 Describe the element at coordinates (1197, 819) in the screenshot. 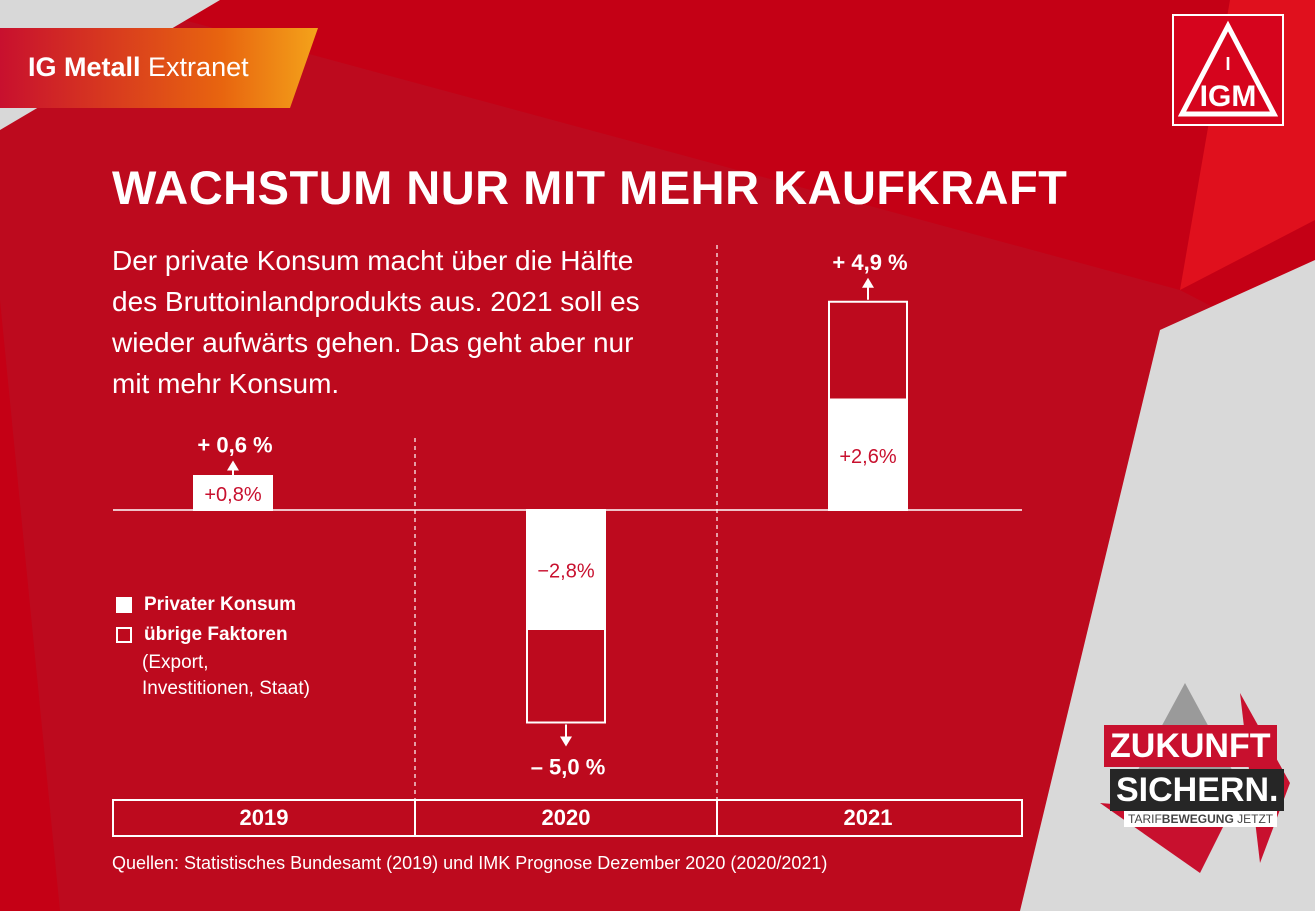

I see `campaign-sub-bold: BEWEGUNG` at that location.